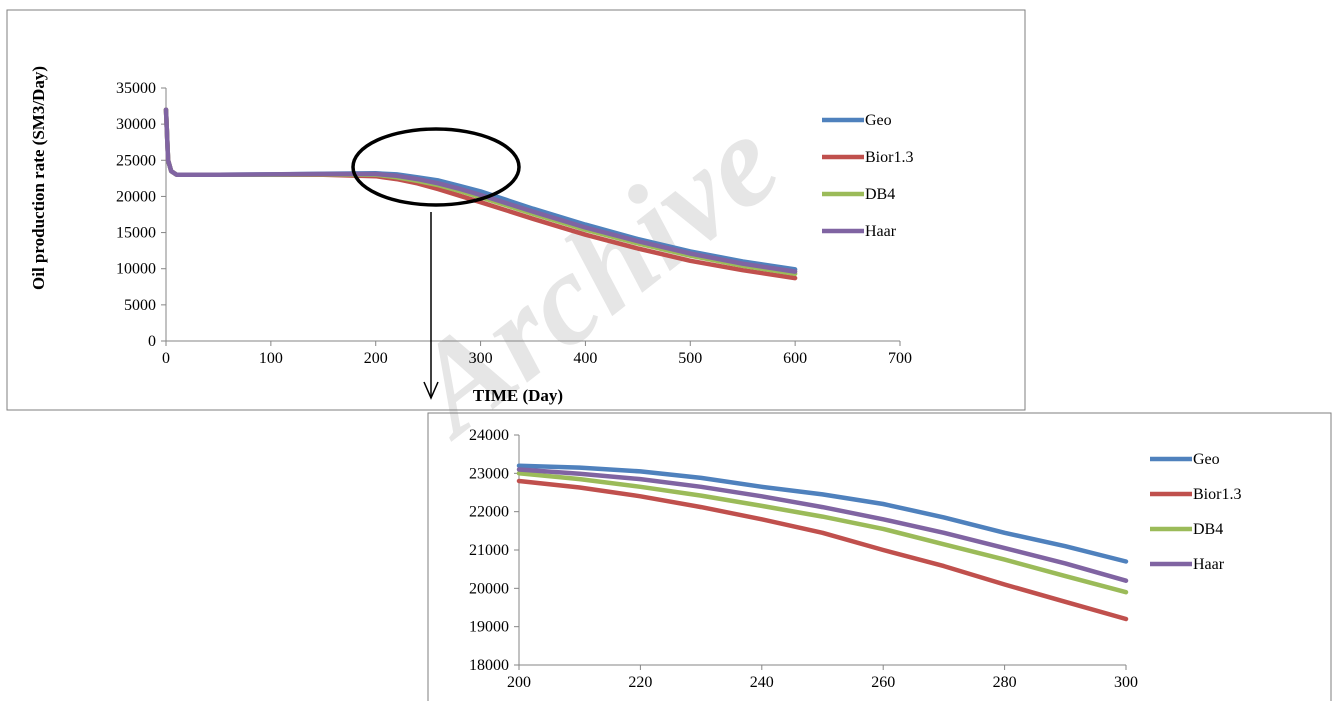  I want to click on zoom-y-tick-label: 23000, so click(489, 473).